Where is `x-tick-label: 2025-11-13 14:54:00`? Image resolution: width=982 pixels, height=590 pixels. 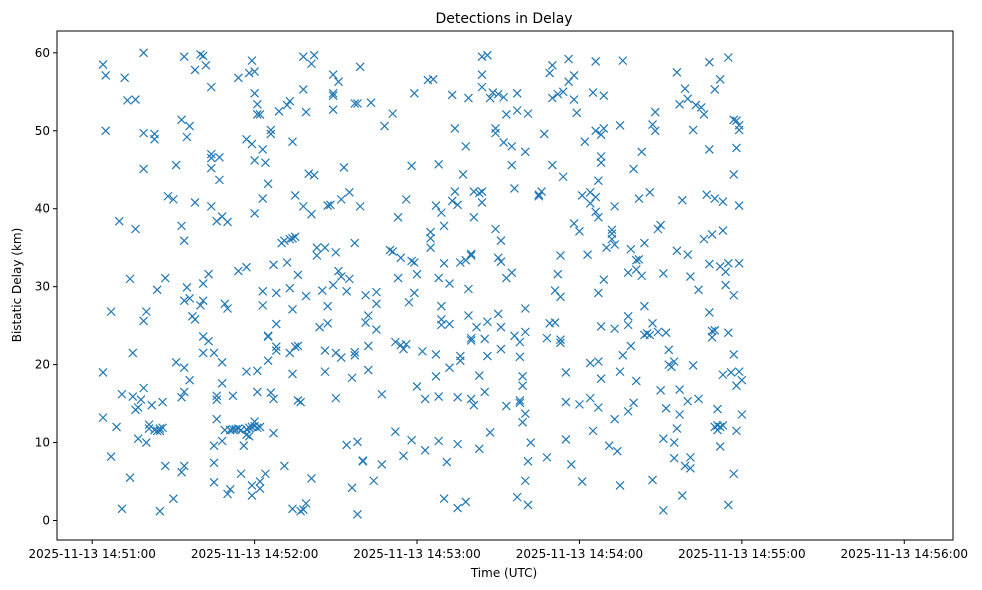
x-tick-label: 2025-11-13 14:54:00 is located at coordinates (579, 554).